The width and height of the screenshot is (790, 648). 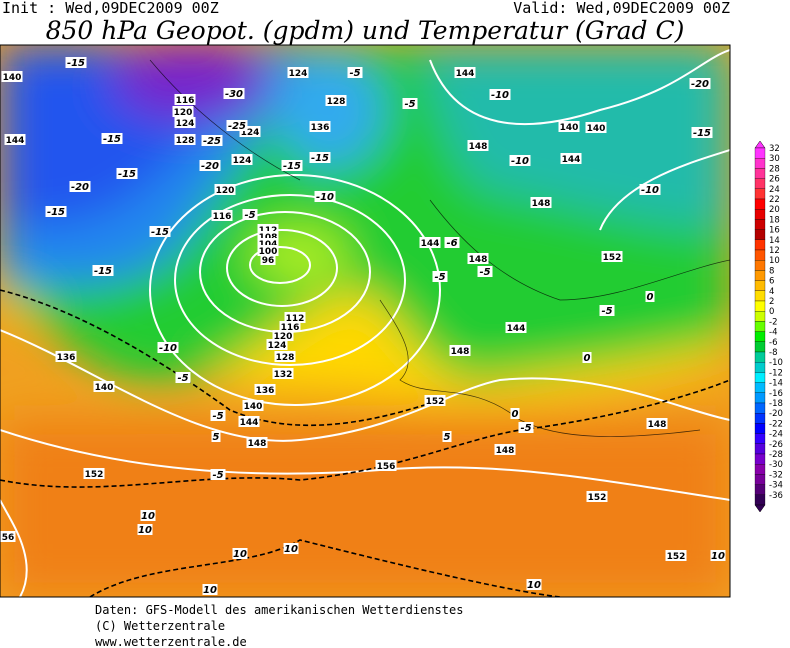 I want to click on colorbar-label: -18, so click(x=776, y=404).